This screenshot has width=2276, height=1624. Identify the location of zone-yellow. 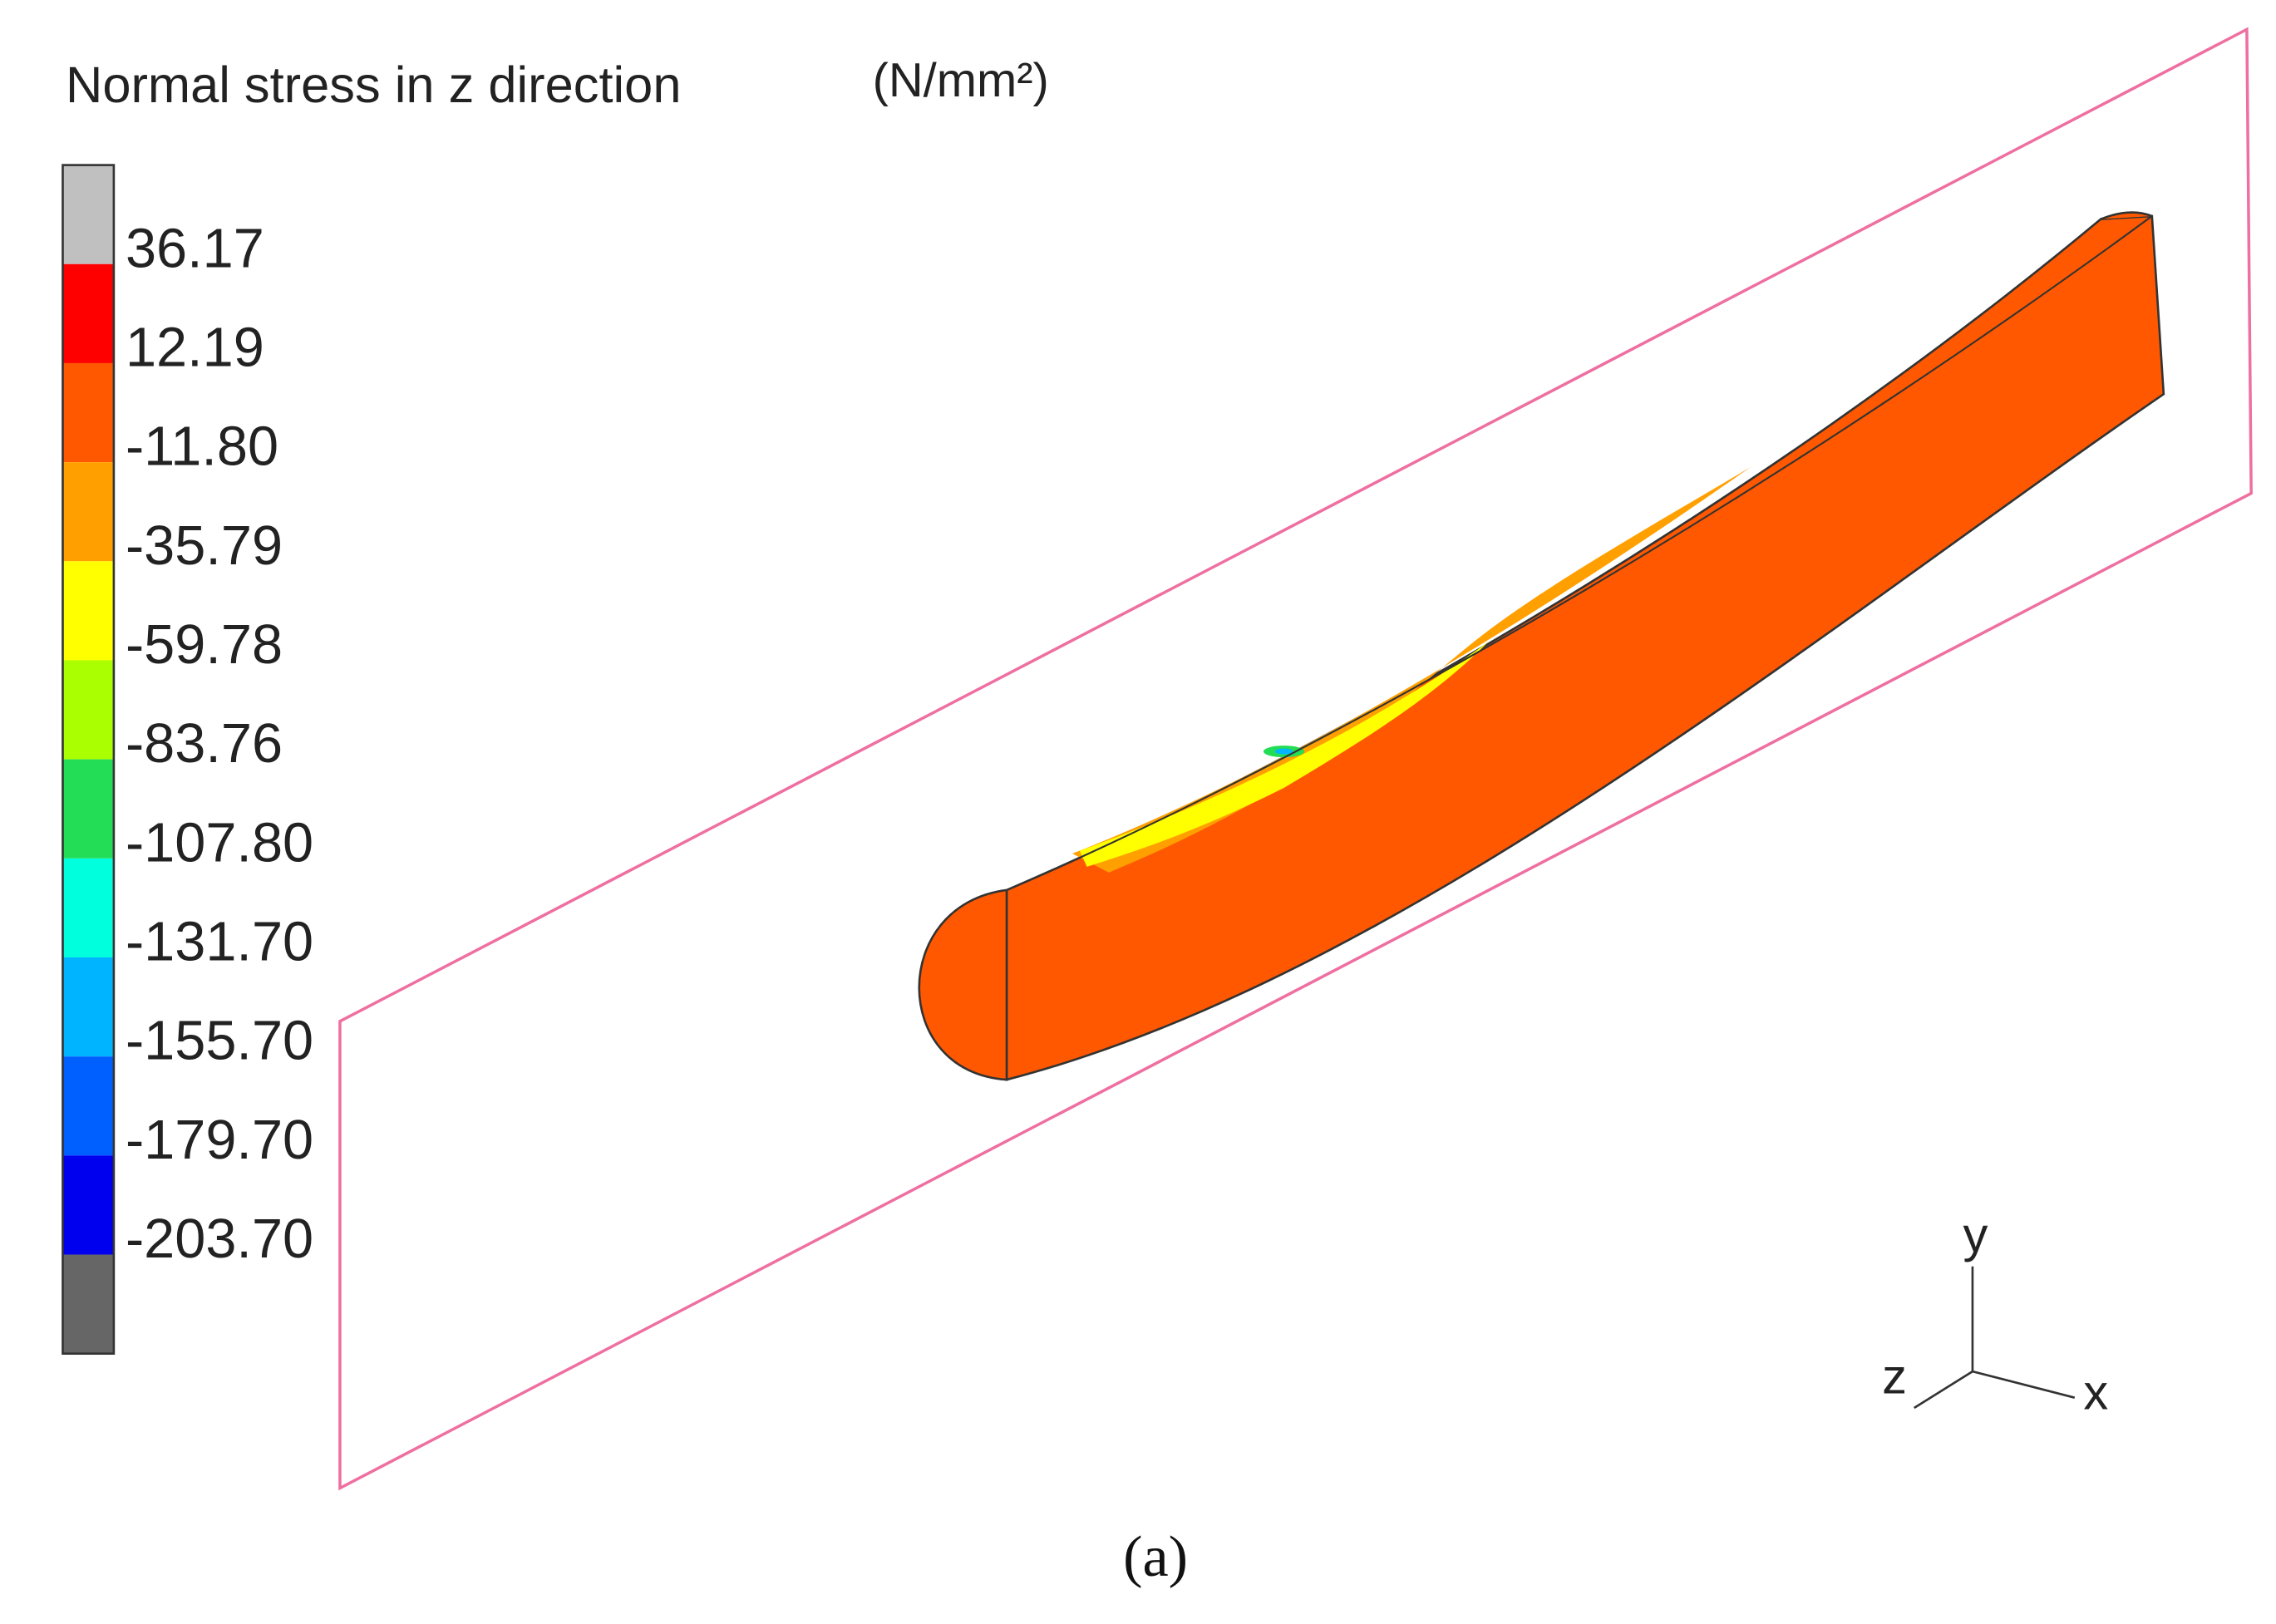
(1284, 754).